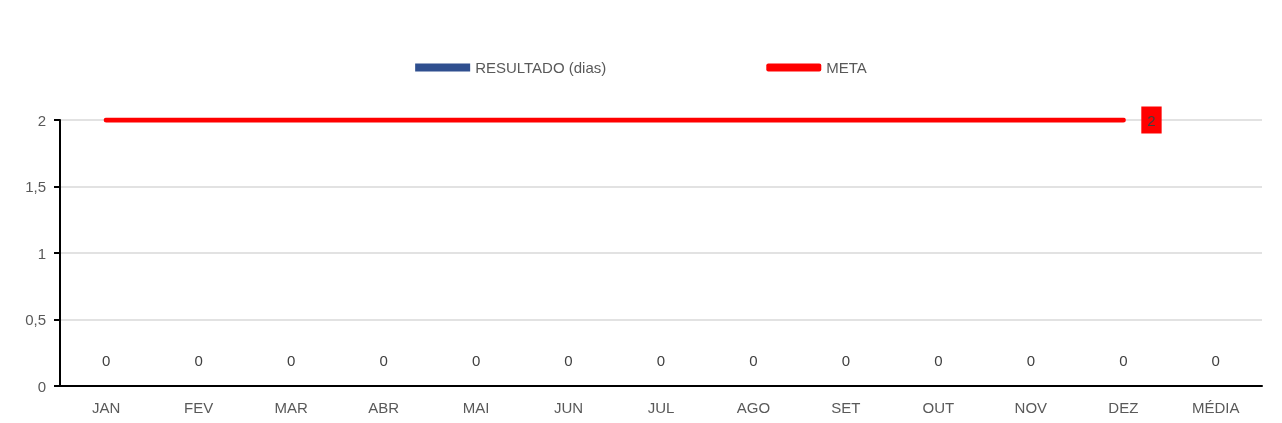 This screenshot has height=423, width=1282. Describe the element at coordinates (476, 407) in the screenshot. I see `x-tick-label: MAI` at that location.